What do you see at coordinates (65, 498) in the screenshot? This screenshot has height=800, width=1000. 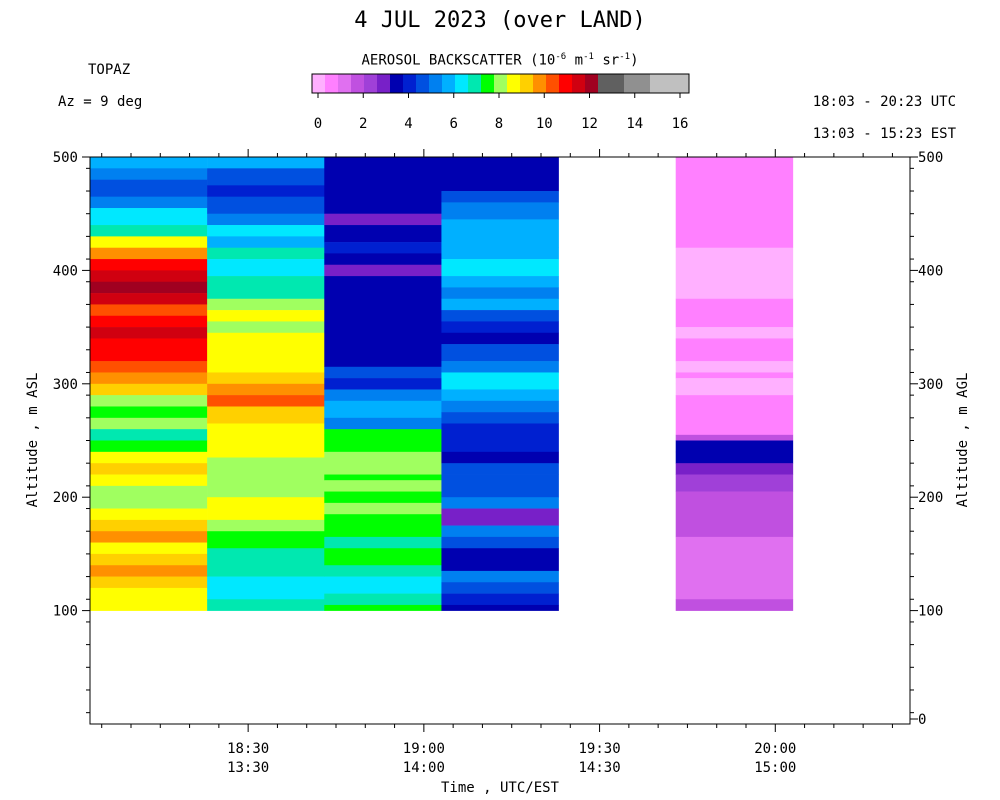 I see `y-tick-label-left: 200` at bounding box center [65, 498].